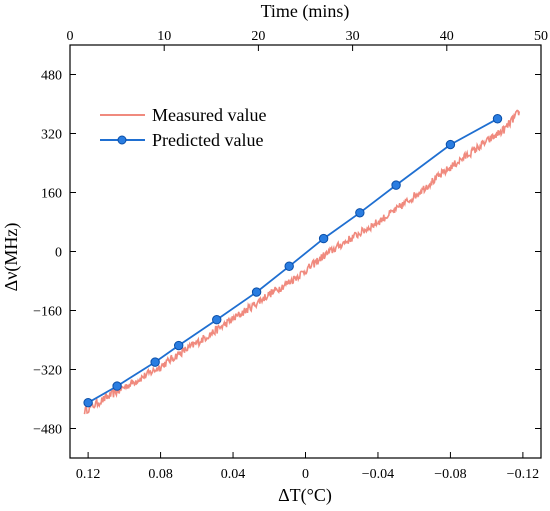 The height and width of the screenshot is (511, 550). What do you see at coordinates (447, 36) in the screenshot?
I see `top-x-tick-label: 40` at bounding box center [447, 36].